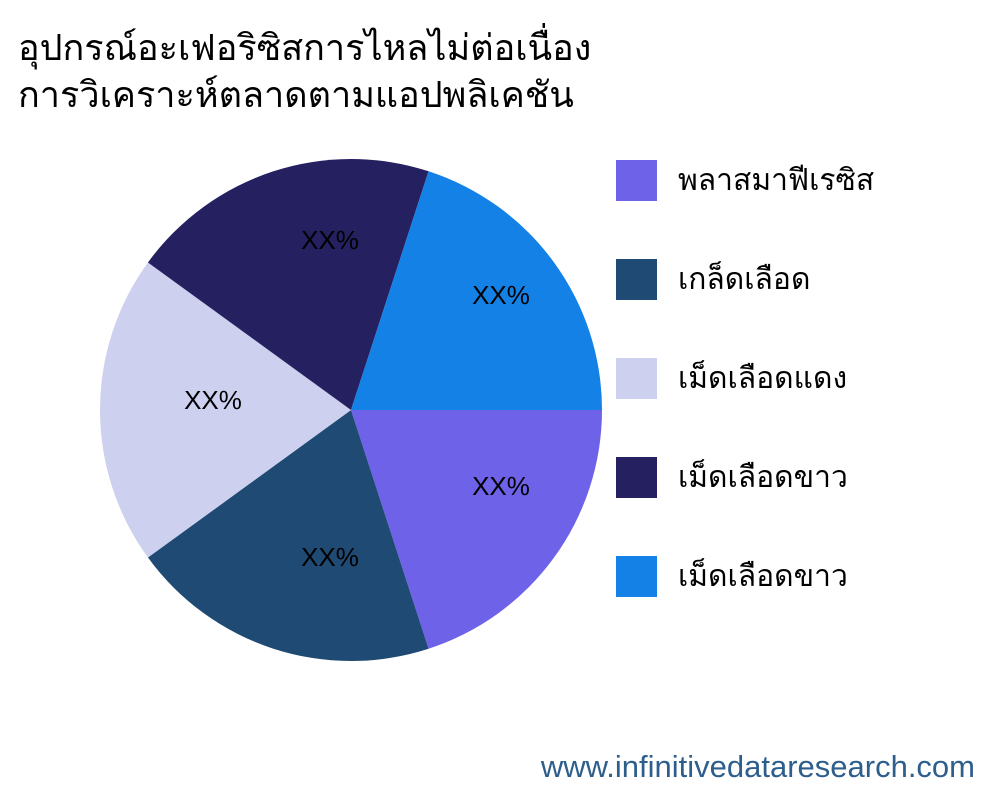 This screenshot has height=800, width=1000. I want to click on legend-label-white-blood-cells-2: เม็ดเลือดขาว, so click(763, 576).